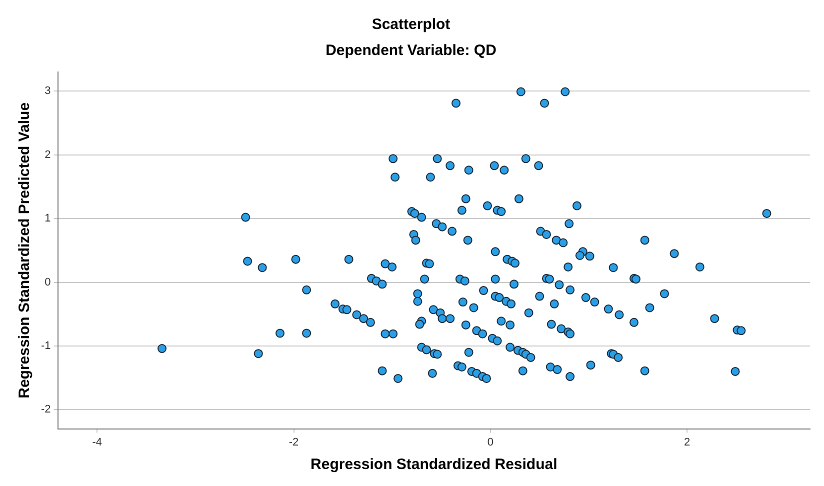 This screenshot has height=486, width=824. I want to click on chart-subtitle: Dependent Variable: QD, so click(411, 51).